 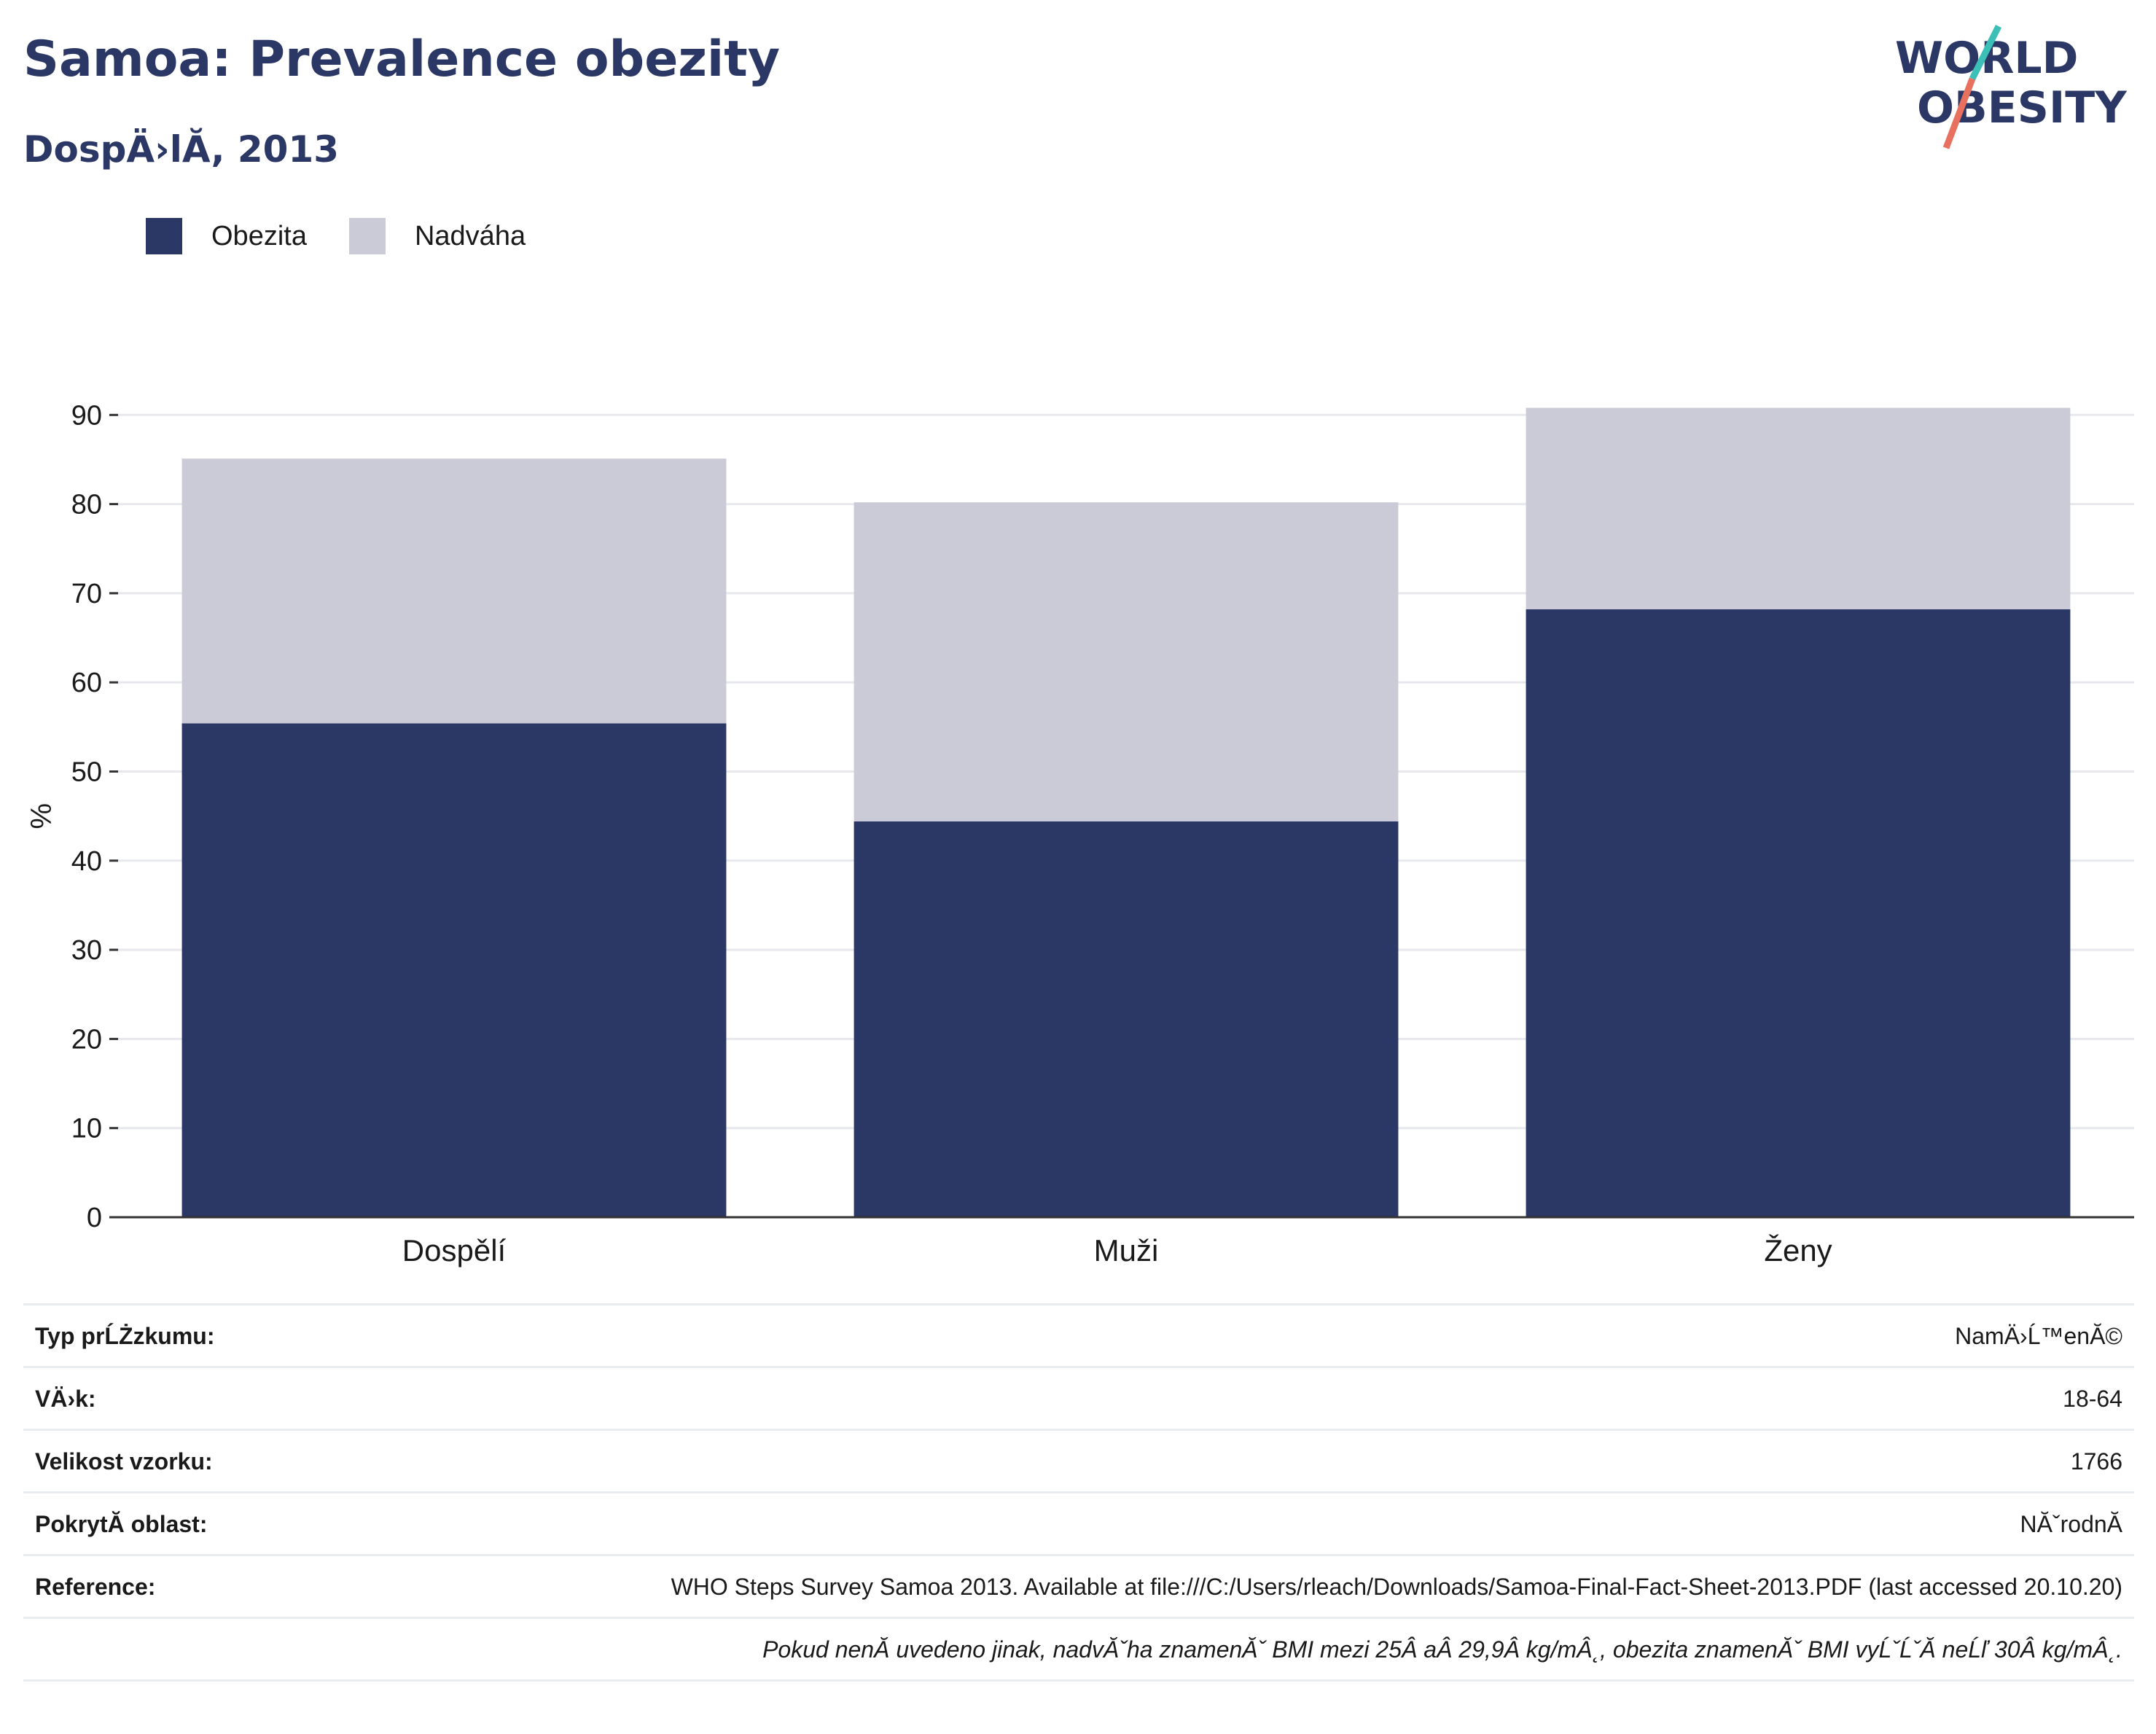 What do you see at coordinates (164, 236) in the screenshot?
I see `legend-swatch-obezita` at bounding box center [164, 236].